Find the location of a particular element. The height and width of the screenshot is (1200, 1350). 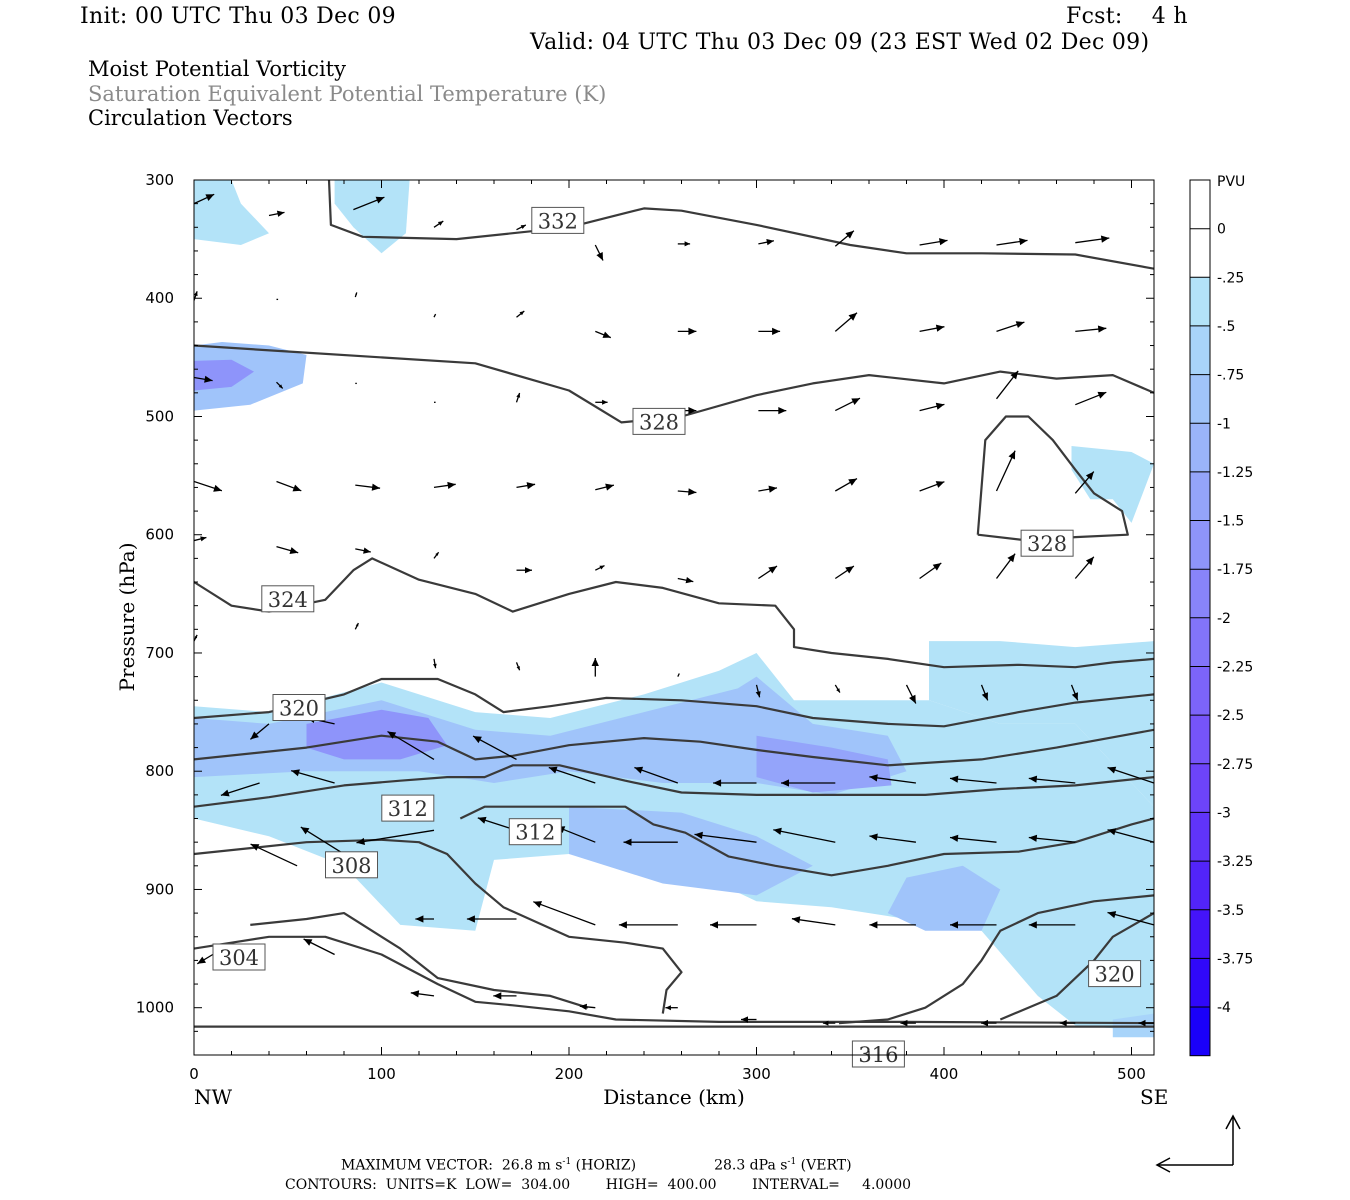

colorbar-label: -3.75 is located at coordinates (1235, 959).